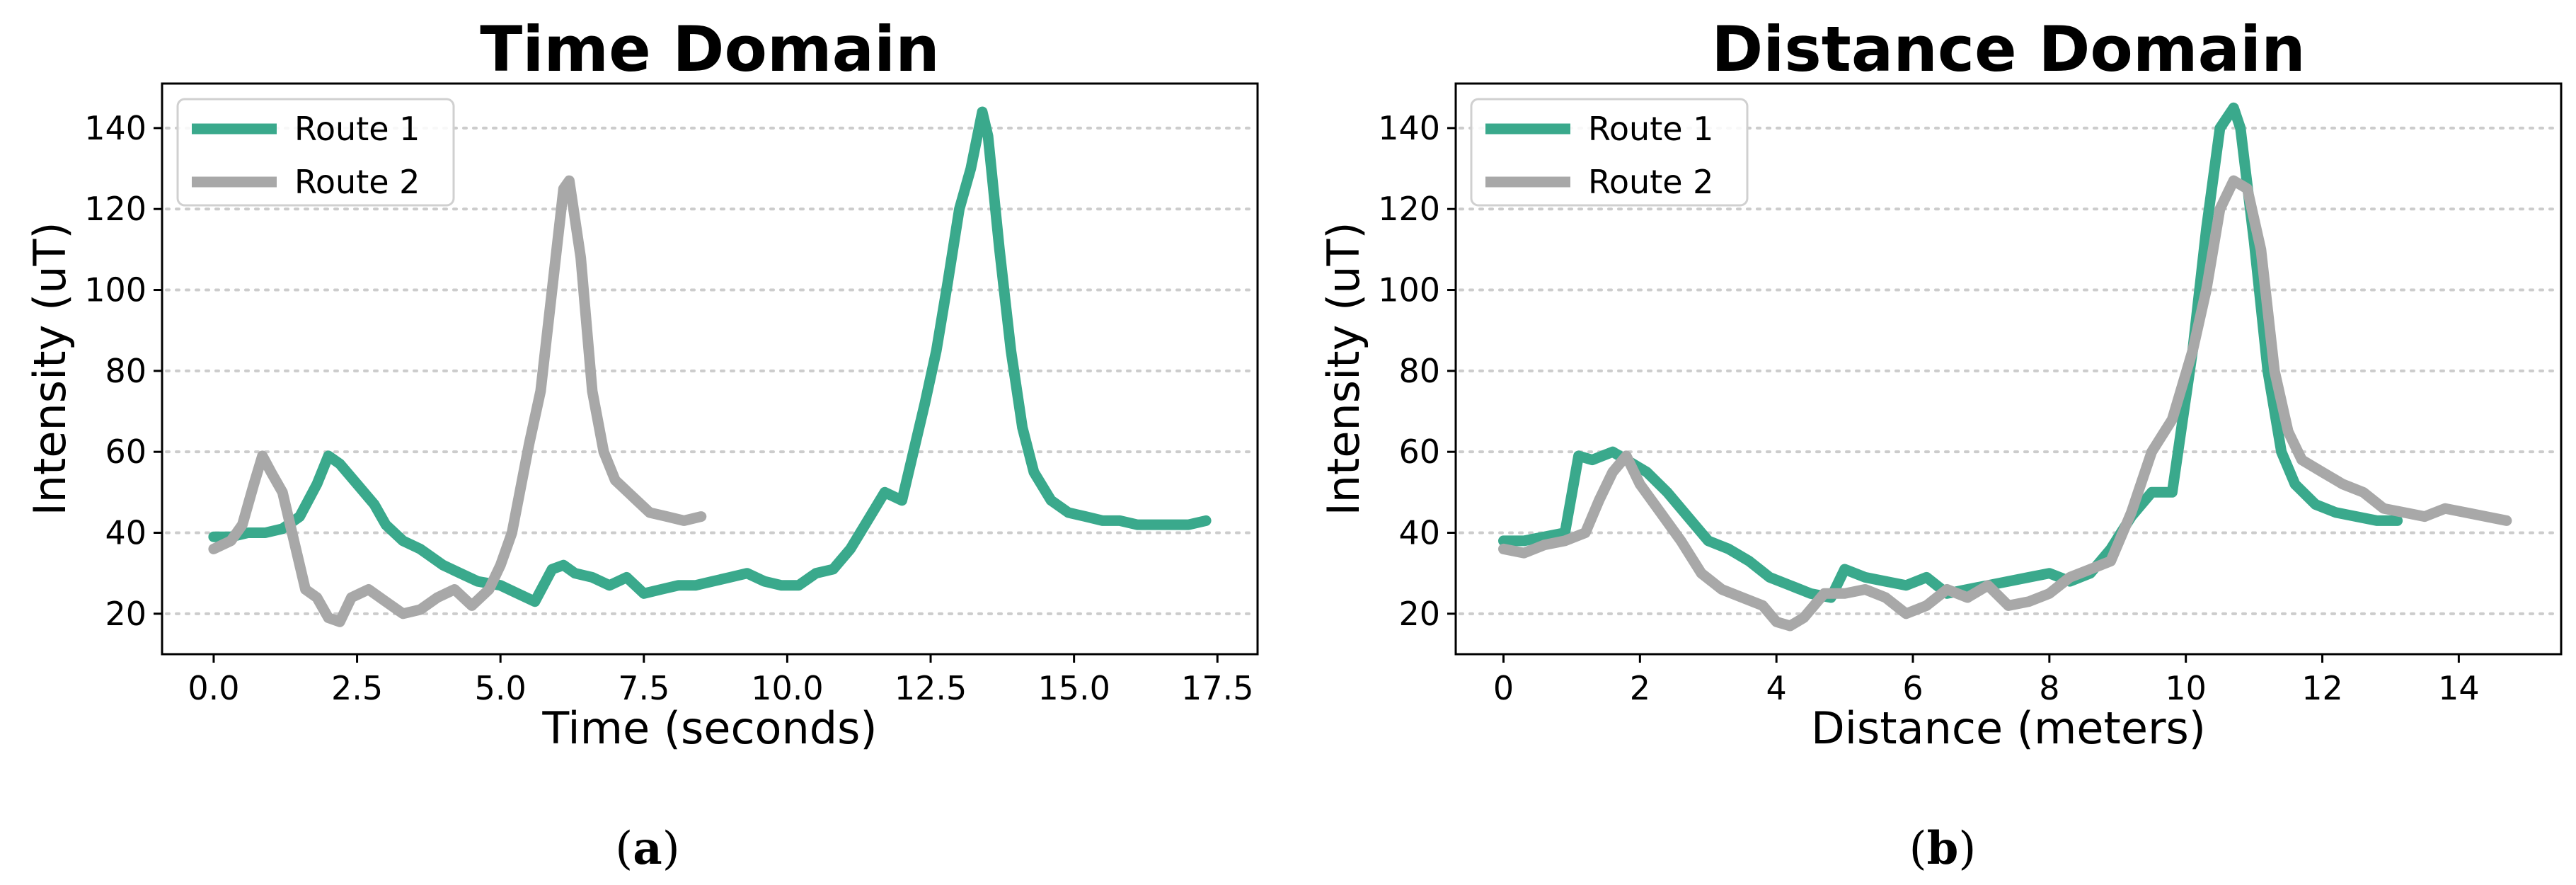 The image size is (2576, 885). Describe the element at coordinates (1504, 688) in the screenshot. I see `x-tick-label: 0` at that location.